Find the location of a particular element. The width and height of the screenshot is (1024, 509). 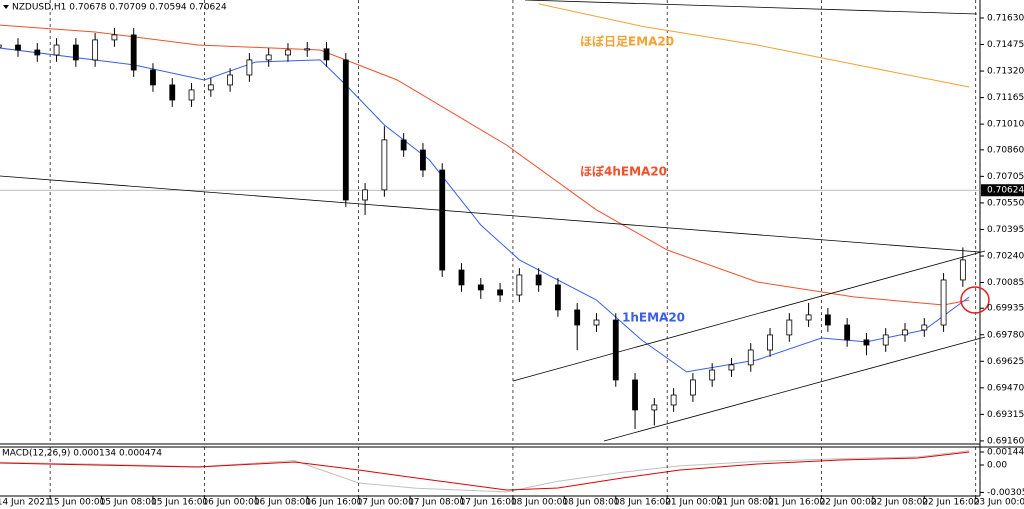

x-tick-label: 22 Jun 16:00 is located at coordinates (950, 503).